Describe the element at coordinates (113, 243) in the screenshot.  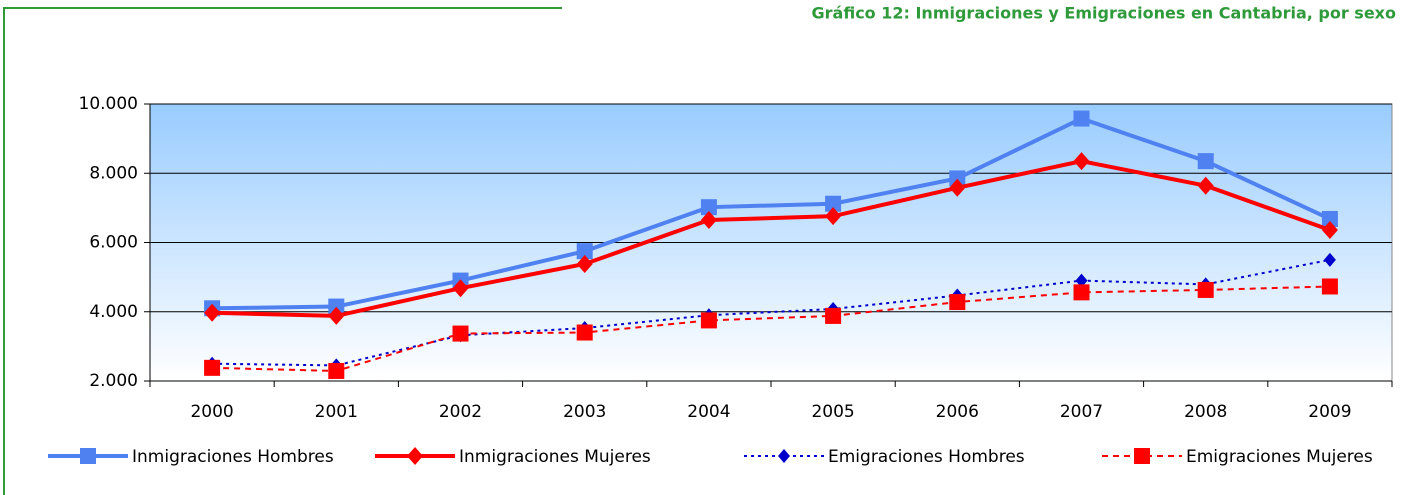
I see `y-tick-label: 6.000` at that location.